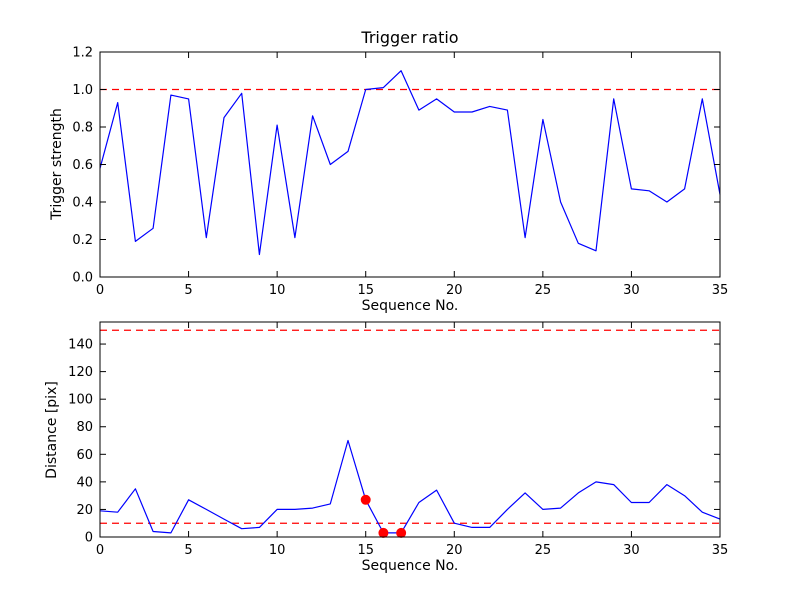 The height and width of the screenshot is (600, 800). What do you see at coordinates (80, 372) in the screenshot?
I see `y-tick-label: 120` at bounding box center [80, 372].